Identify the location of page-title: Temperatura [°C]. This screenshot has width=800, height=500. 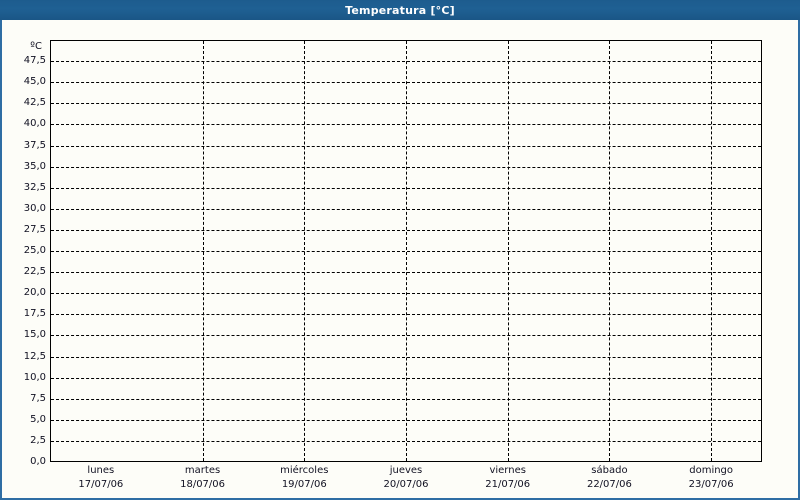
(400, 10).